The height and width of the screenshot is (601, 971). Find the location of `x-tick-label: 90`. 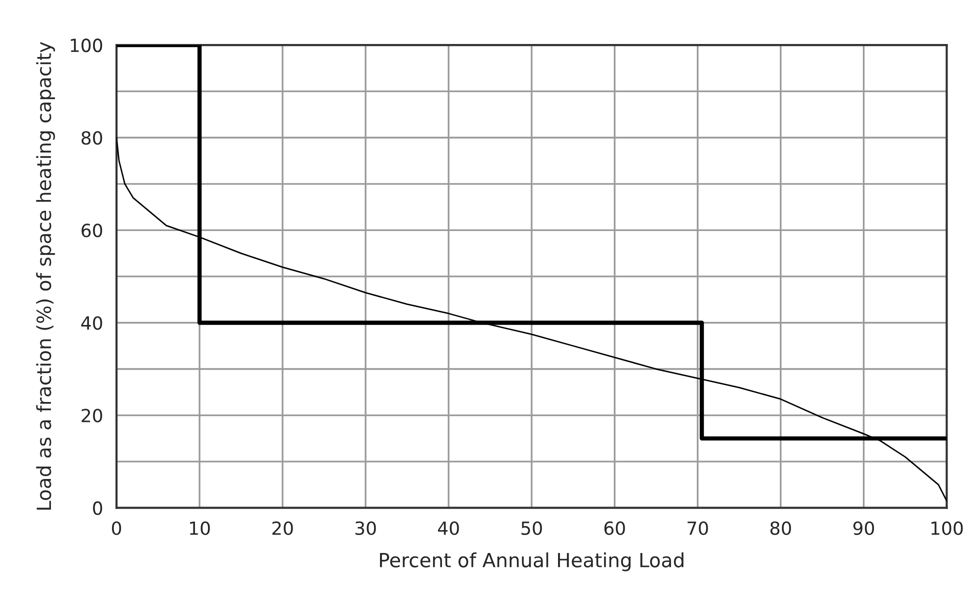

x-tick-label: 90 is located at coordinates (863, 528).